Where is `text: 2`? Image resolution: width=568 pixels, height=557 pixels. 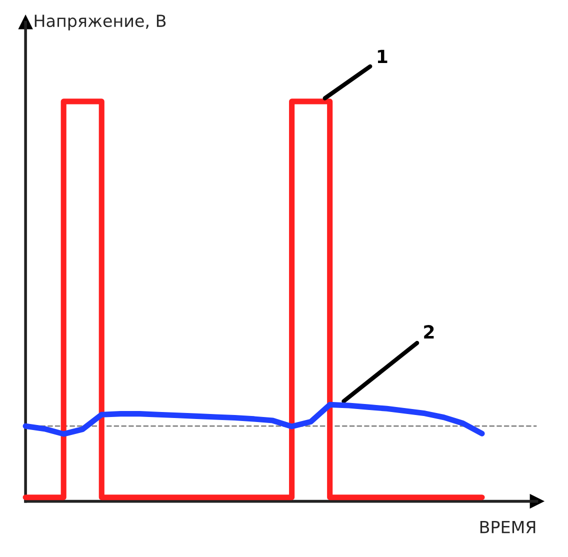
text: 2 is located at coordinates (429, 331).